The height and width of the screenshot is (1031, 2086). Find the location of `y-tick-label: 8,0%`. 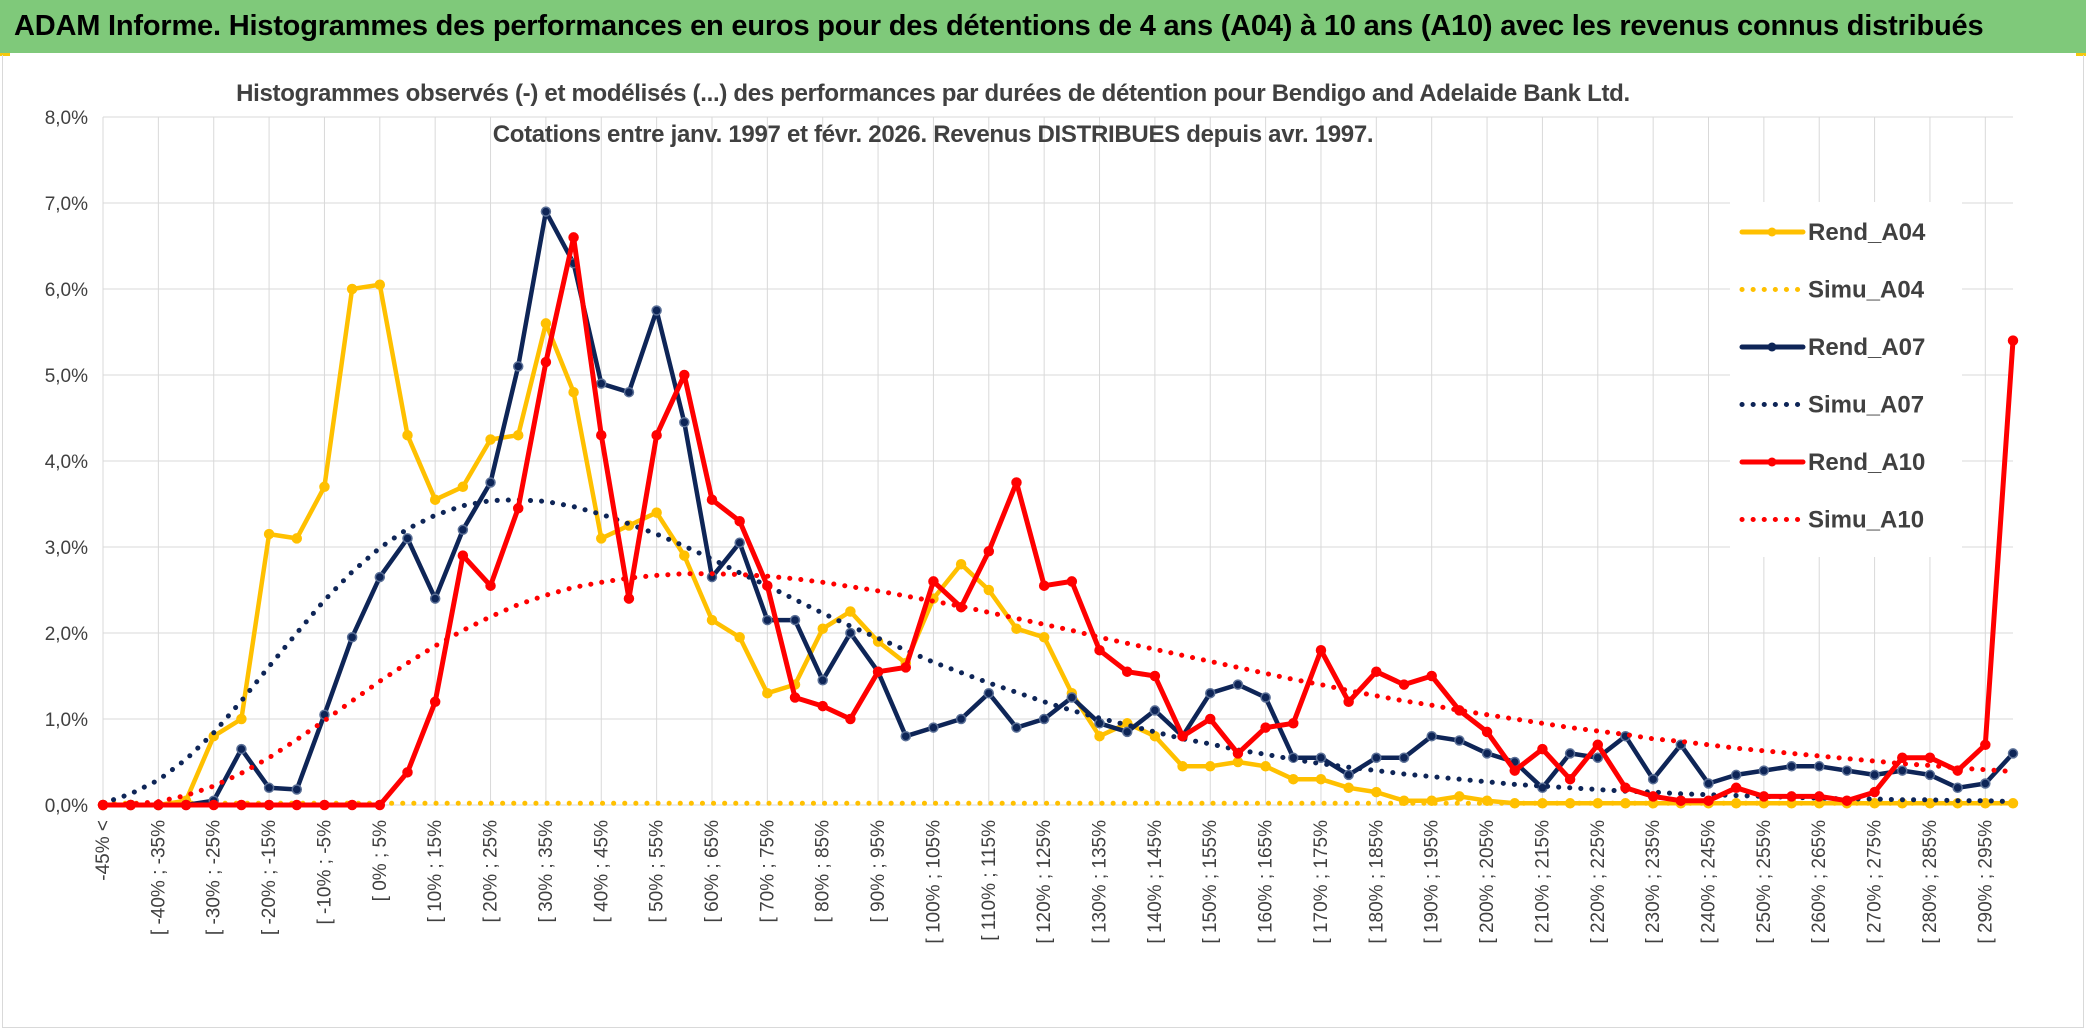

y-tick-label: 8,0% is located at coordinates (66, 118).